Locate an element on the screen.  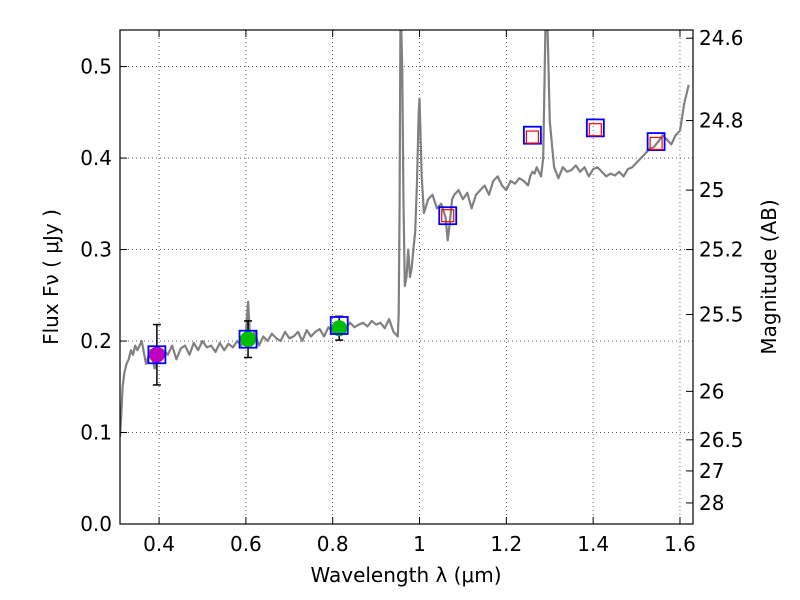
y-tick-label: 0.3 is located at coordinates (96, 250).